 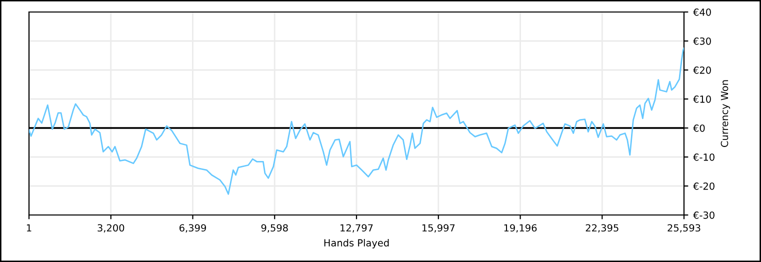 What do you see at coordinates (111, 228) in the screenshot?
I see `x-tick-label: 3,200` at bounding box center [111, 228].